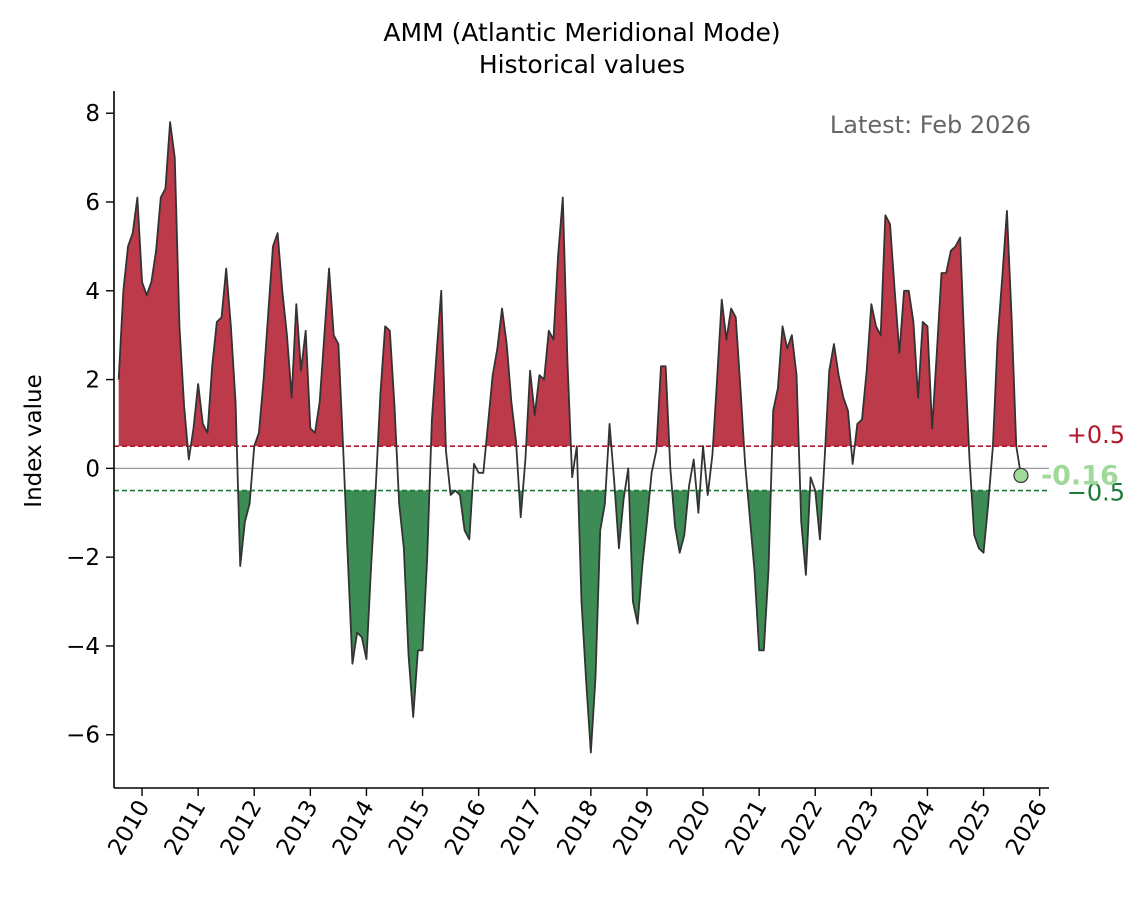 The image size is (1148, 904). I want to click on y-tick-label: 2, so click(92, 381).